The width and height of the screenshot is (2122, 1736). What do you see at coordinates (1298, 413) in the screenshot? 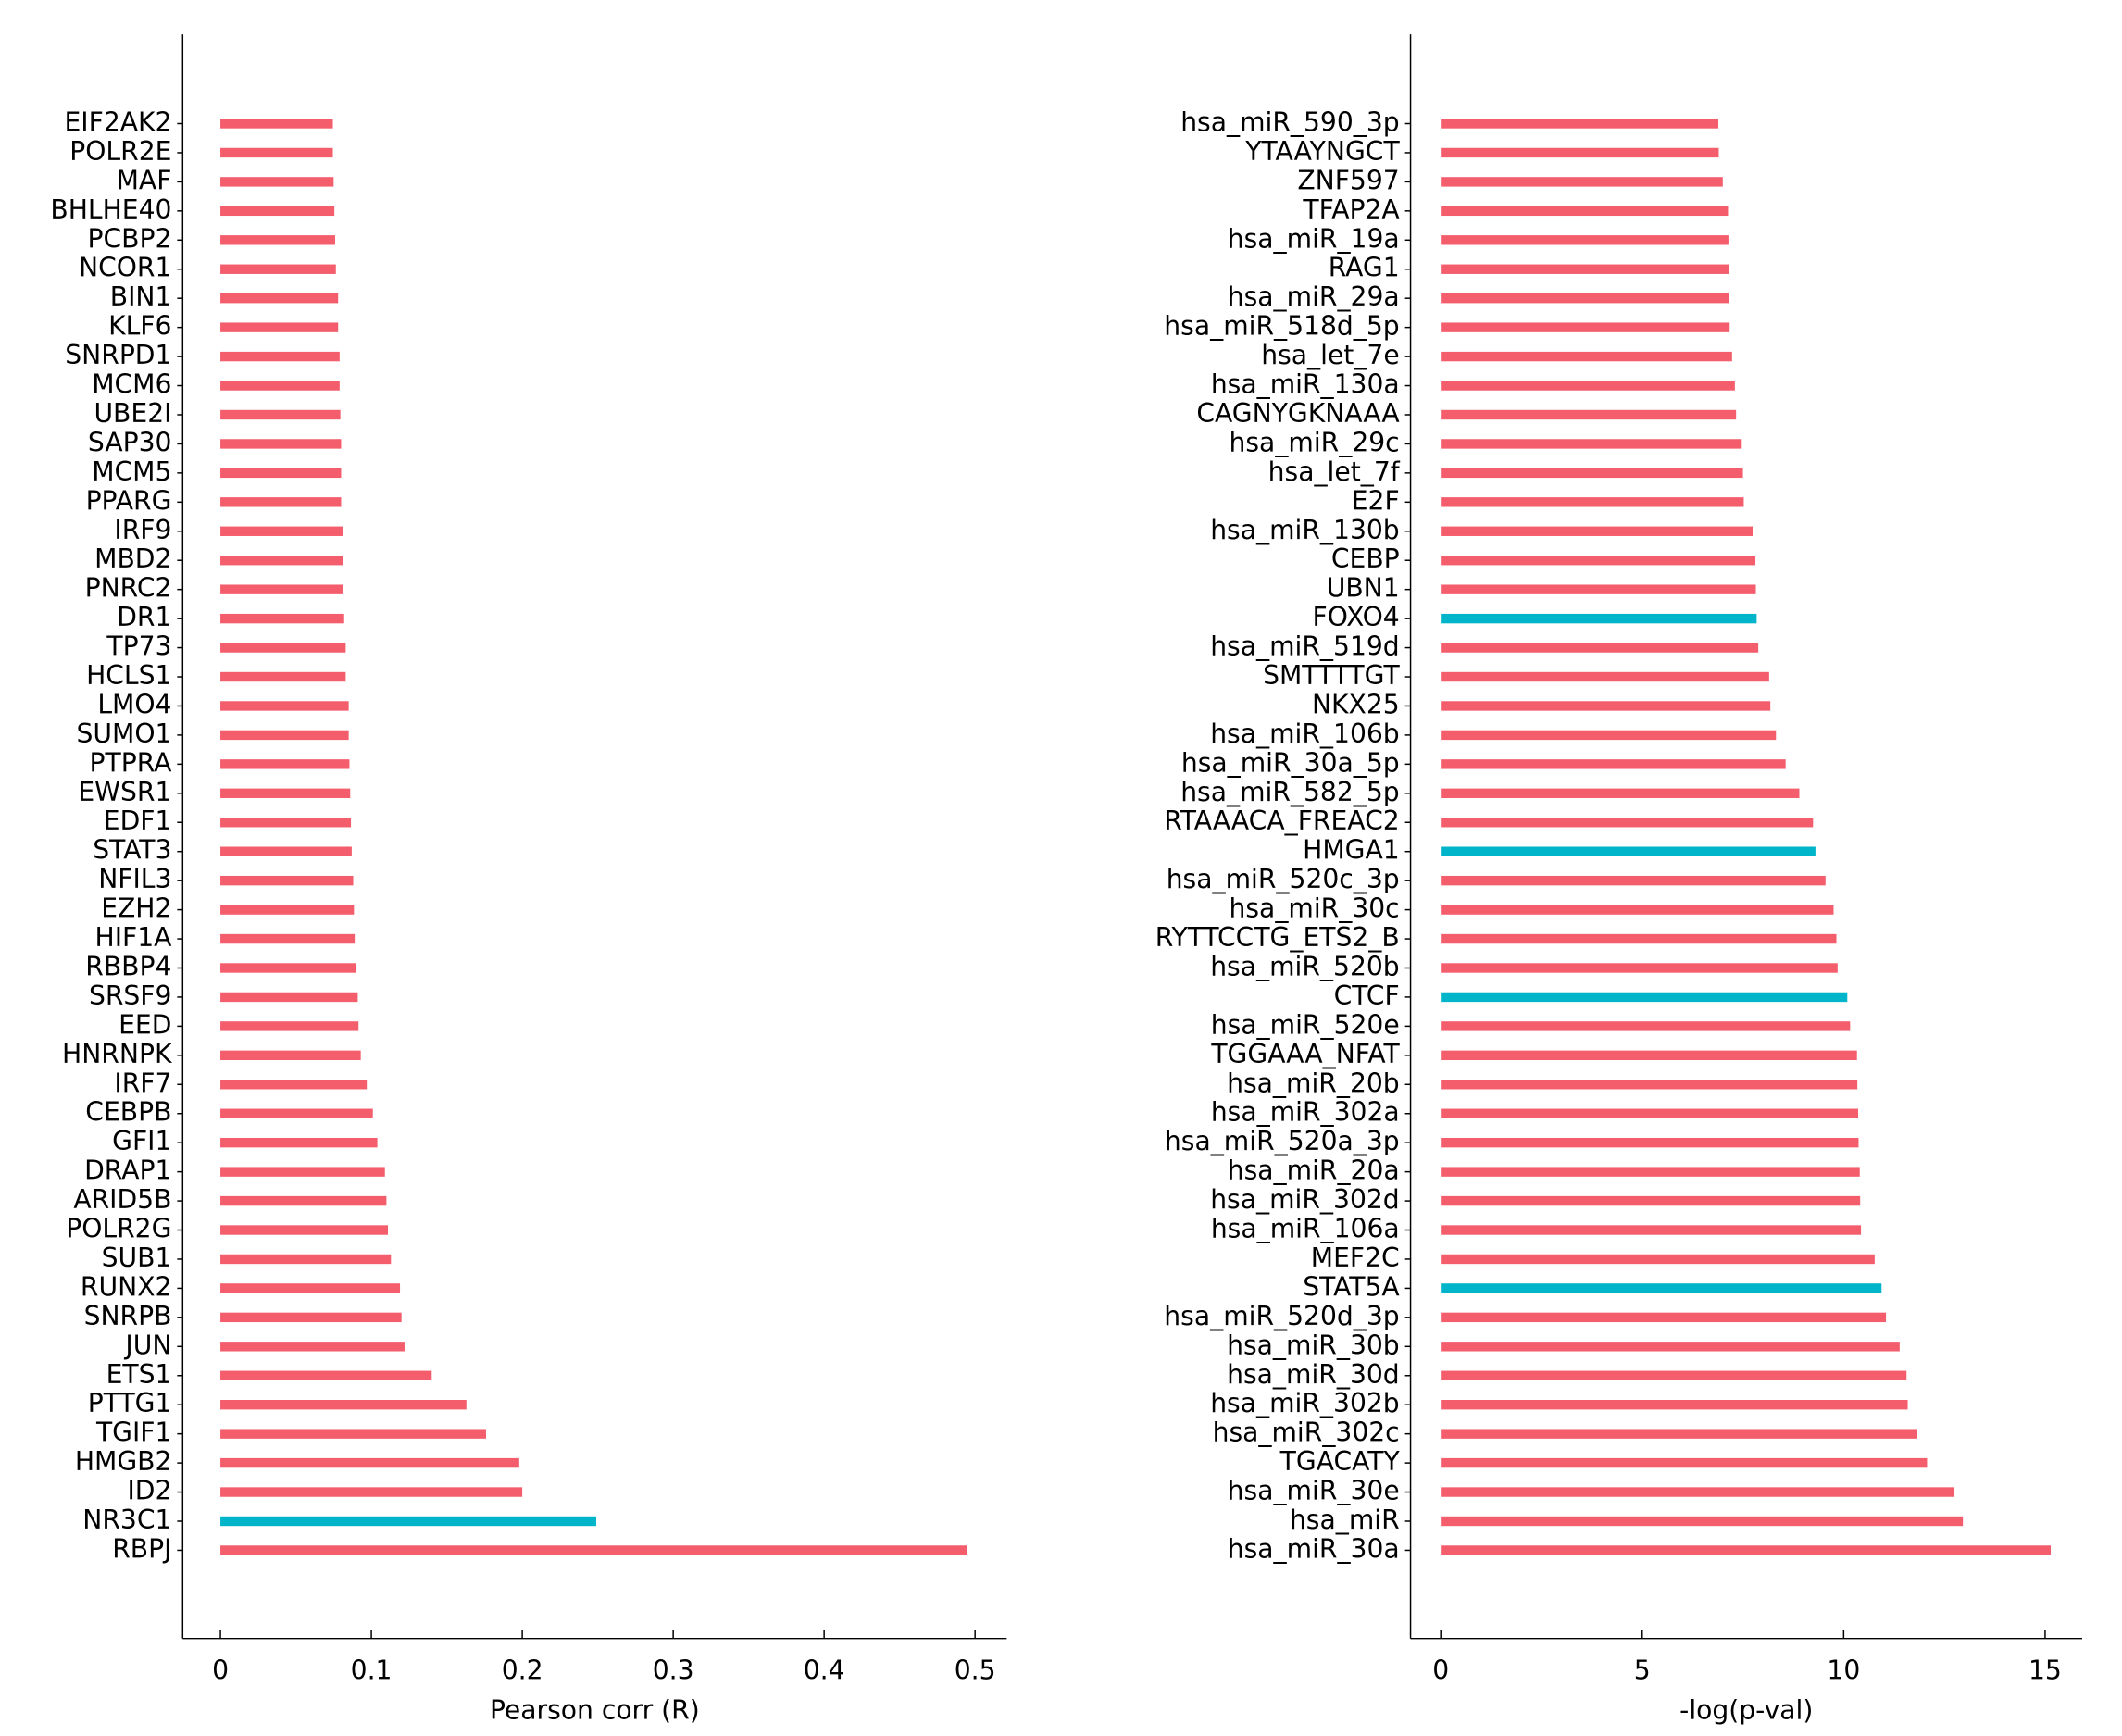
I see `y-tick-label: CAGNYGKNAAA` at bounding box center [1298, 413].